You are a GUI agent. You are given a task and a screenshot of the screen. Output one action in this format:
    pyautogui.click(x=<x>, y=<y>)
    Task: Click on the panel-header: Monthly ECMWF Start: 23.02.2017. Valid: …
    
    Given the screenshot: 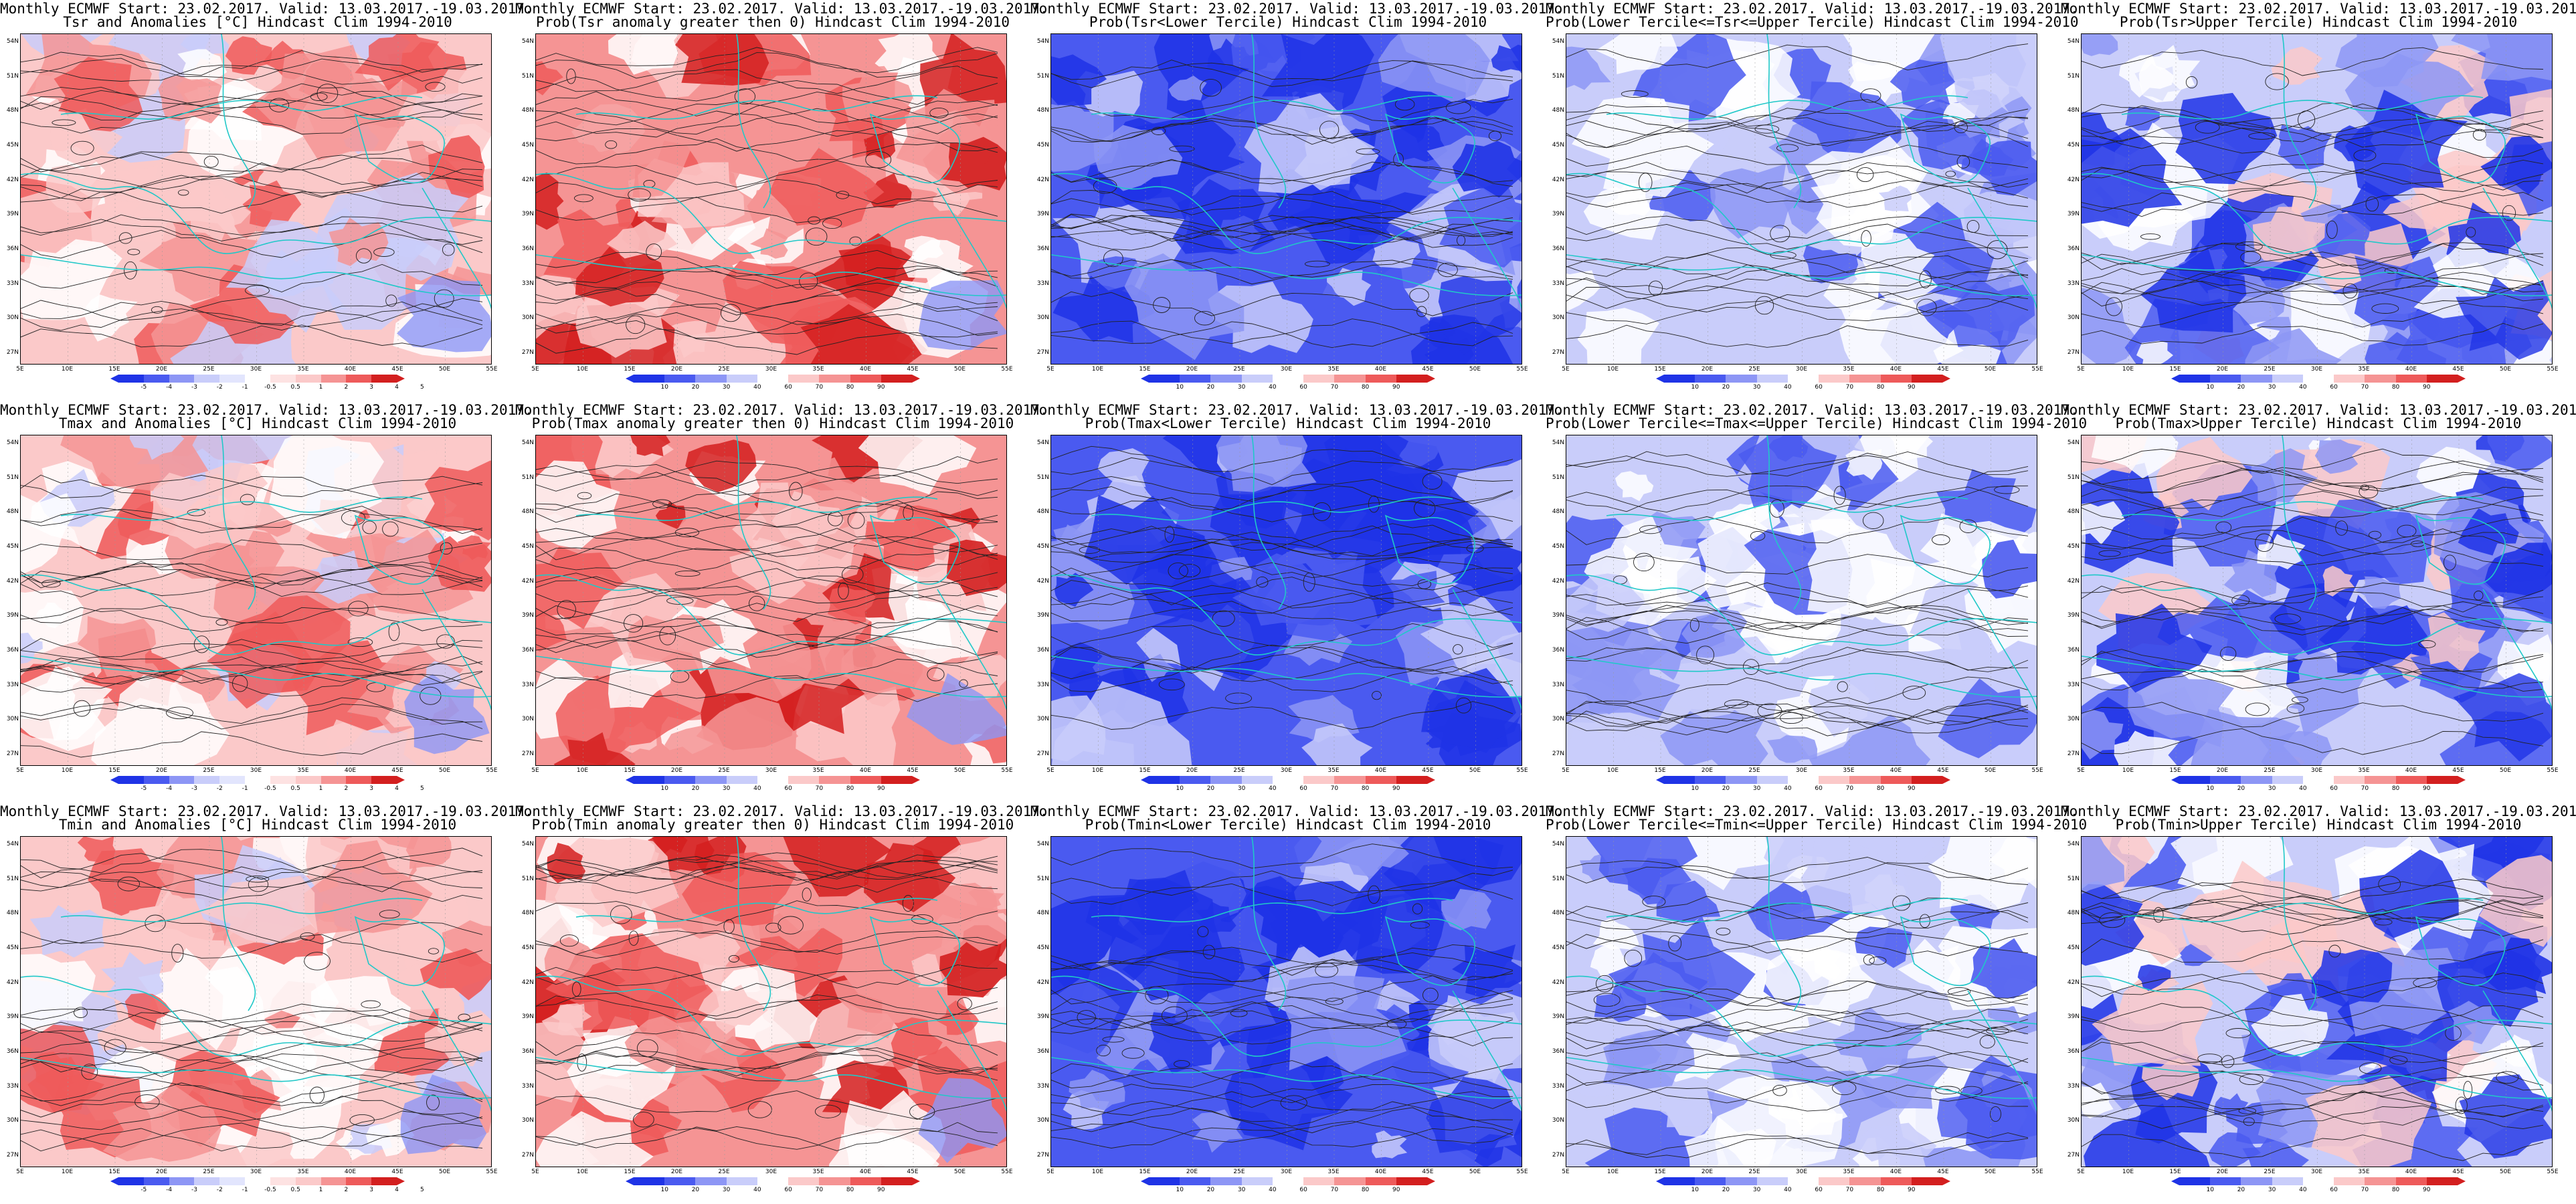 What is the action you would take?
    pyautogui.click(x=1813, y=811)
    